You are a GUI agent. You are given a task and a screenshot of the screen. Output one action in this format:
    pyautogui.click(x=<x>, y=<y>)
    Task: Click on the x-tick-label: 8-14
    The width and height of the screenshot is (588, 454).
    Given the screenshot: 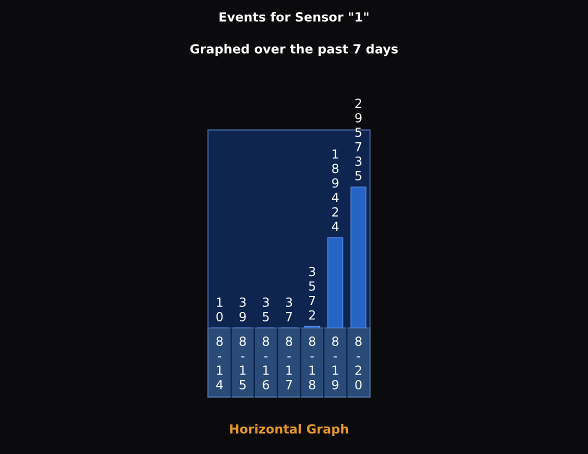 What is the action you would take?
    pyautogui.click(x=219, y=363)
    